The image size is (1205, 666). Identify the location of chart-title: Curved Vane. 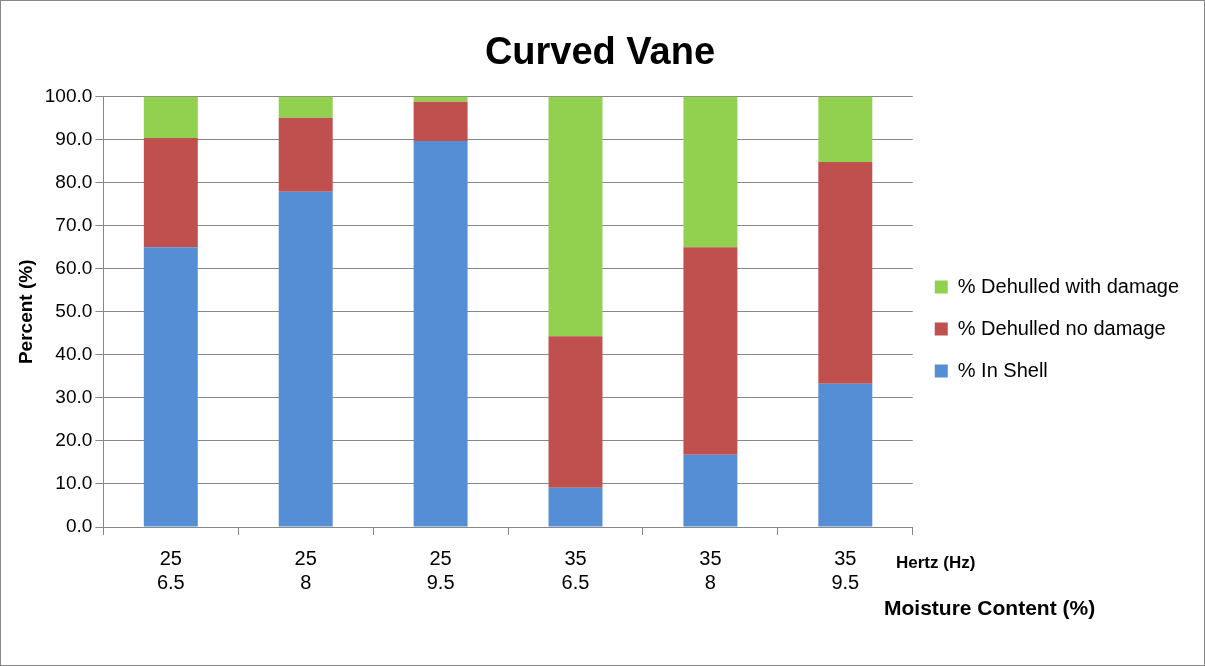
(600, 51).